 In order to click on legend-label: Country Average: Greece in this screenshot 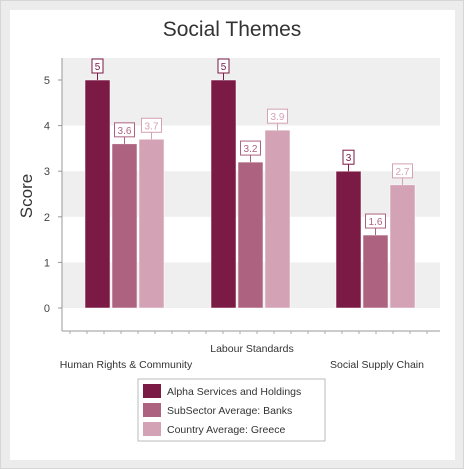, I will do `click(226, 430)`.